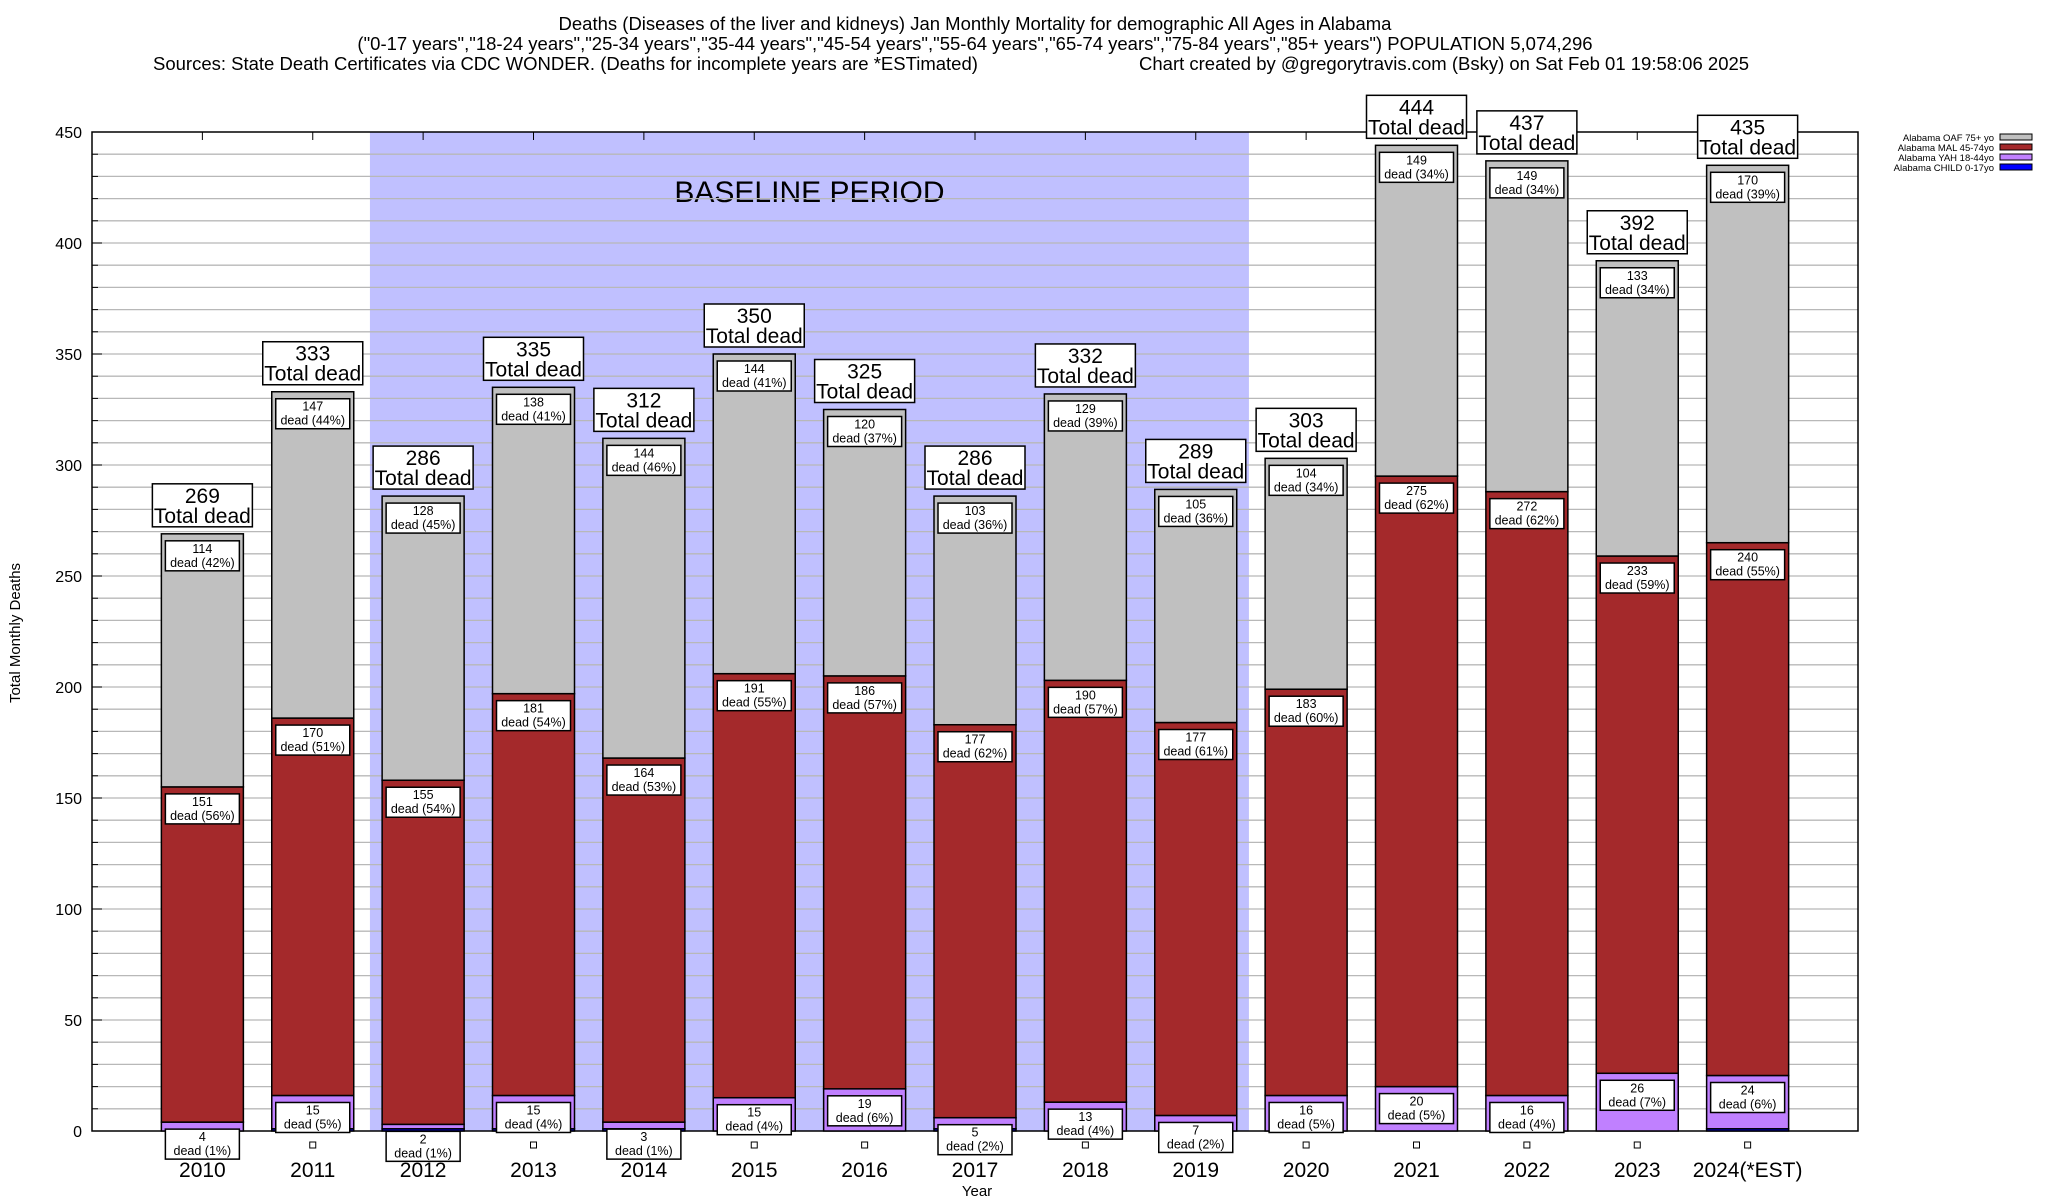 The width and height of the screenshot is (2048, 1200). What do you see at coordinates (423, 525) in the screenshot?
I see `segment-percent-label: dead (45%)` at bounding box center [423, 525].